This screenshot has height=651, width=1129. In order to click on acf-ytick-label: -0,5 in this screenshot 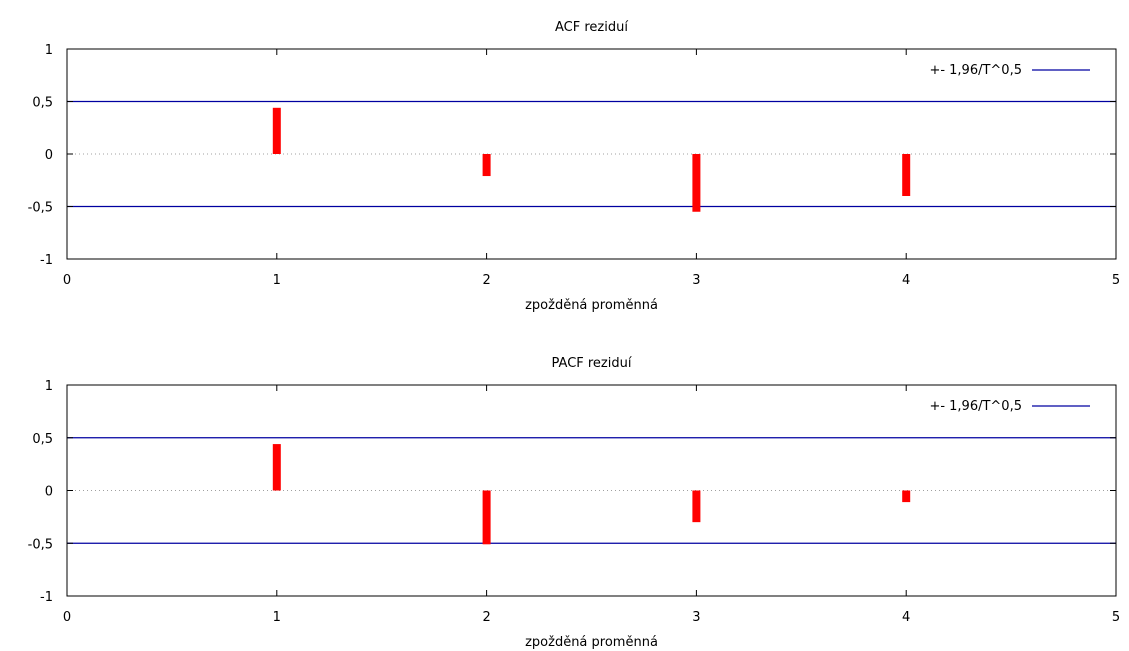, I will do `click(40, 208)`.